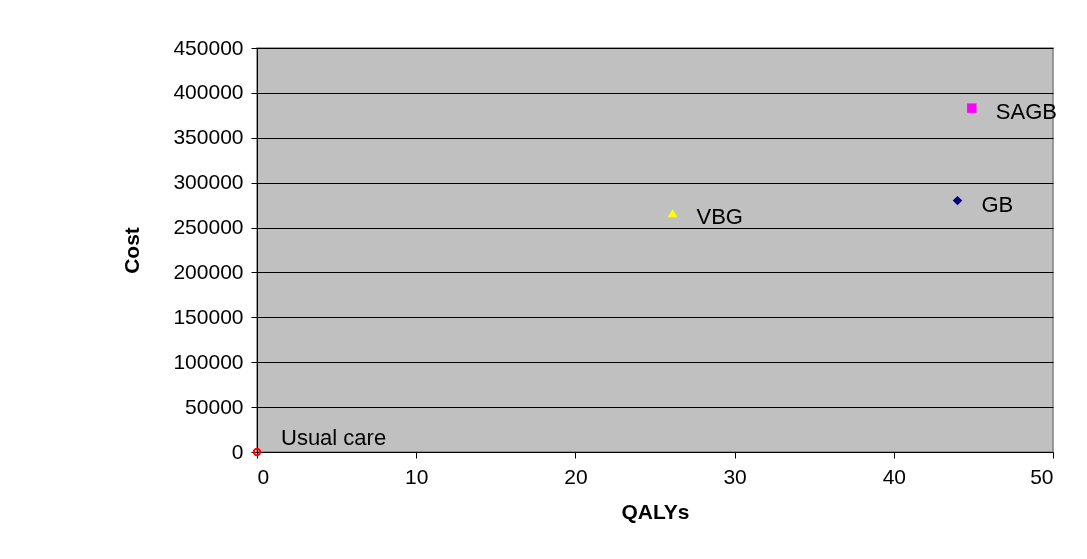 The width and height of the screenshot is (1087, 559). Describe the element at coordinates (1042, 476) in the screenshot. I see `x-tick-label: 50` at that location.